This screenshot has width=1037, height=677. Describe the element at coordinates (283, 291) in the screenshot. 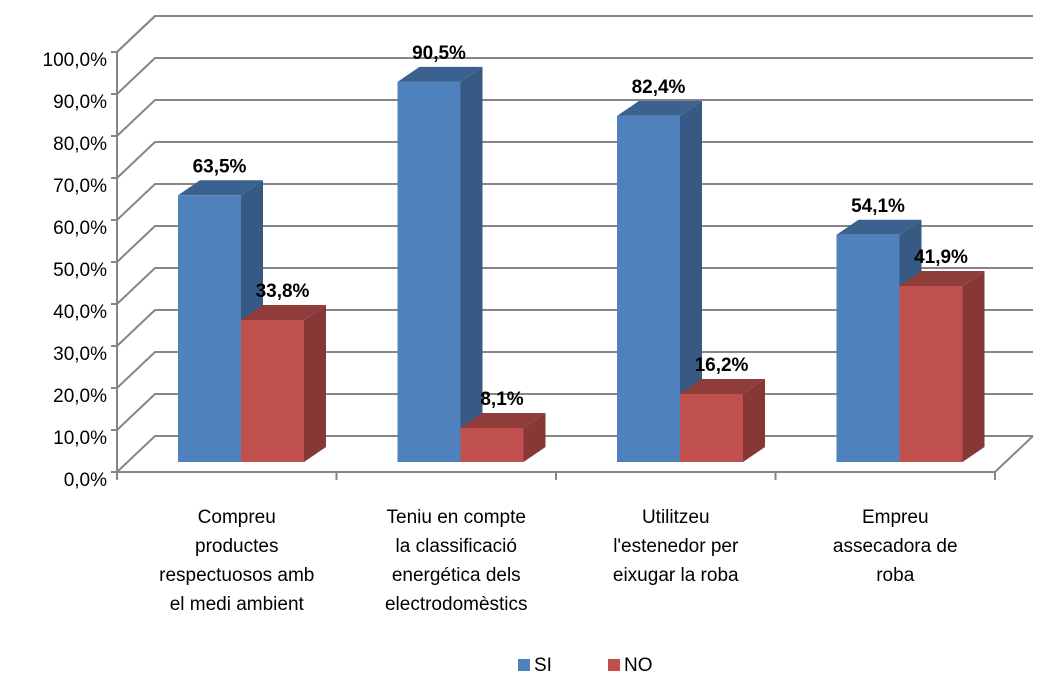

I see `data-label: 33,8%` at that location.